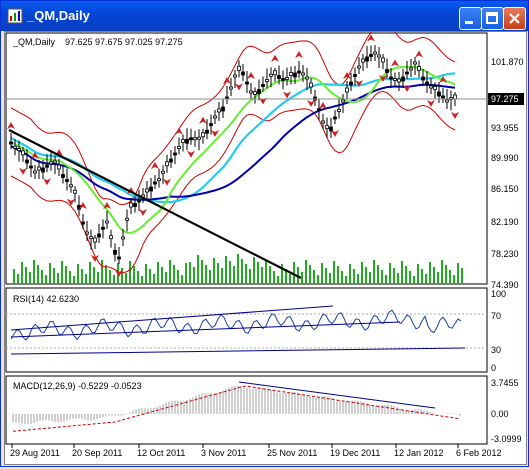 The height and width of the screenshot is (469, 529). Describe the element at coordinates (470, 18) in the screenshot. I see `minimize-button` at that location.